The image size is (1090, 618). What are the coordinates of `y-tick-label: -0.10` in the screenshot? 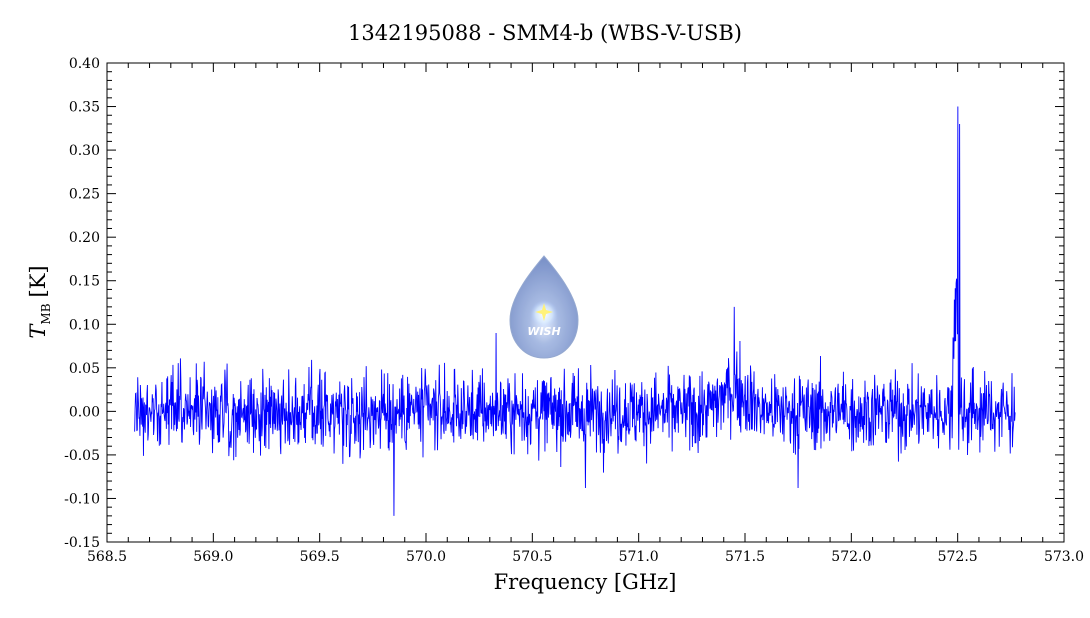 It's located at (82, 499).